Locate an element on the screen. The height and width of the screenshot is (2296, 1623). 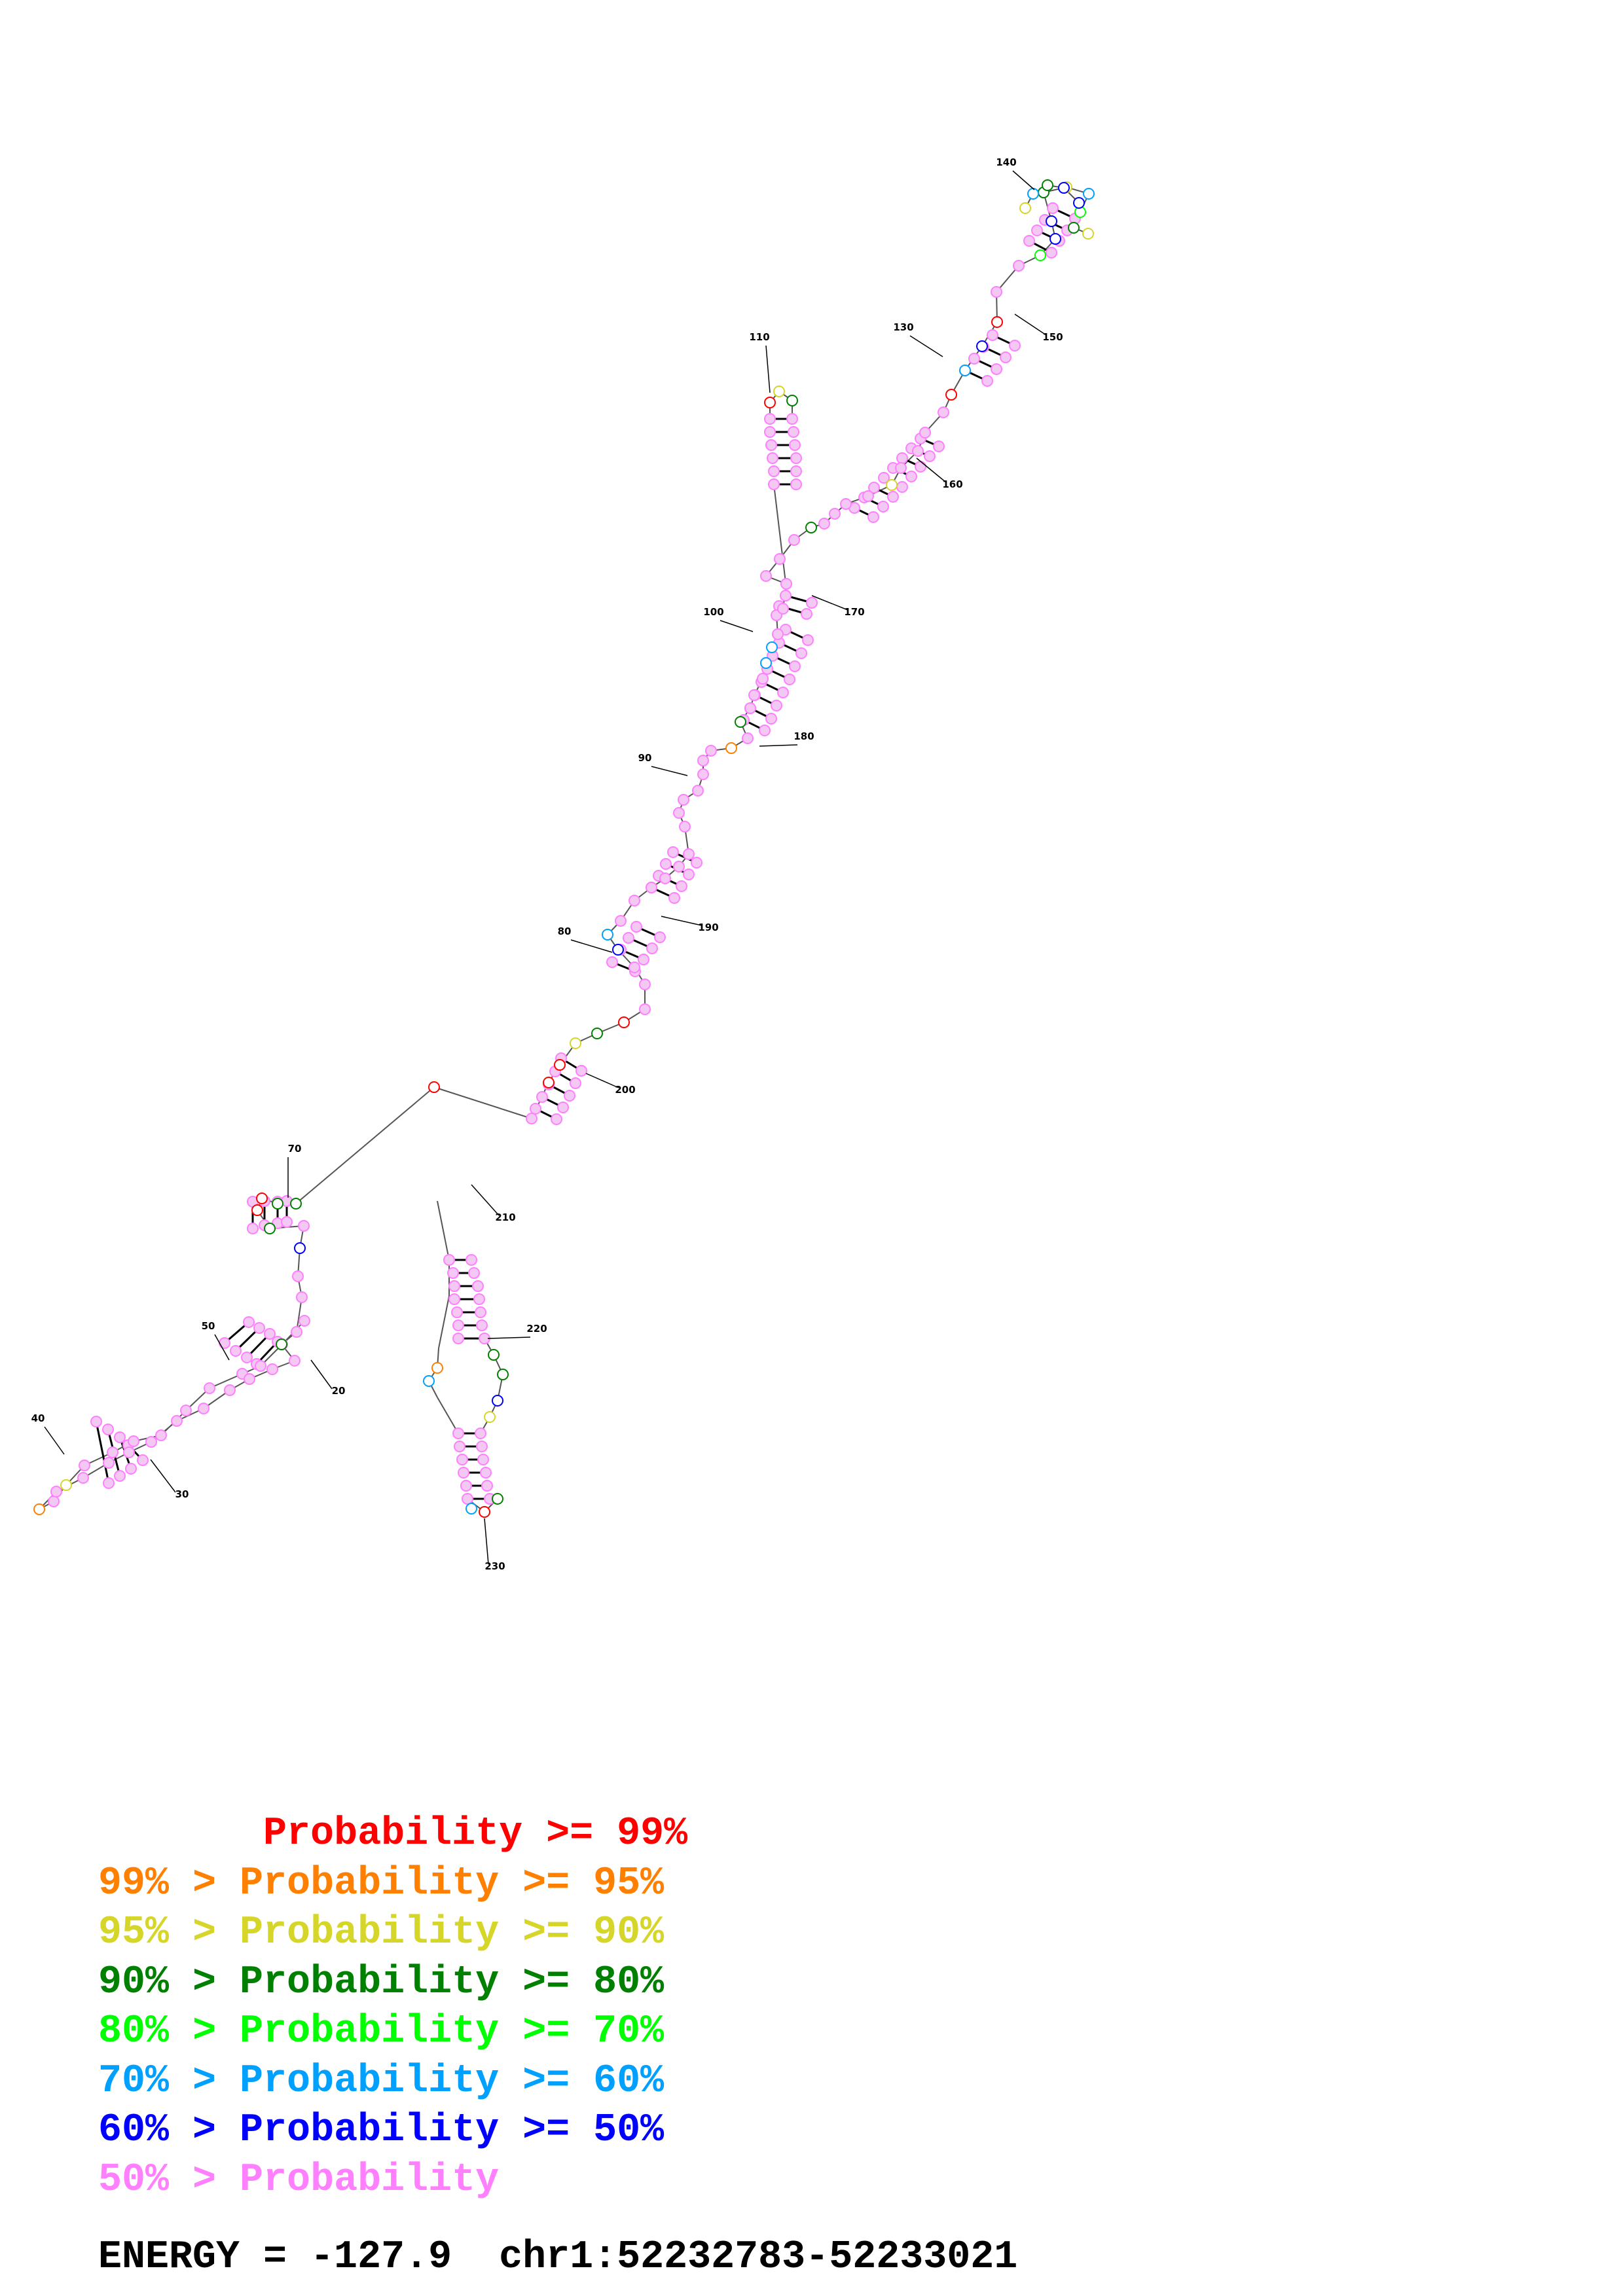
position-label: 90 is located at coordinates (645, 758).